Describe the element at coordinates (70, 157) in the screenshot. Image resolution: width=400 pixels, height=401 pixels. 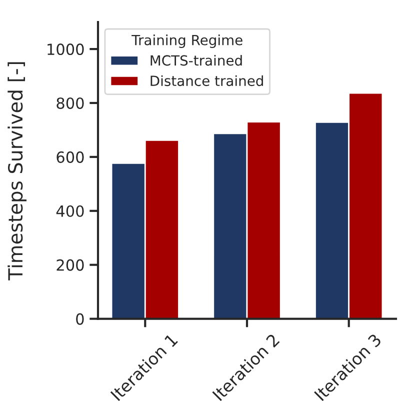
I see `y-tick-label: 600` at that location.